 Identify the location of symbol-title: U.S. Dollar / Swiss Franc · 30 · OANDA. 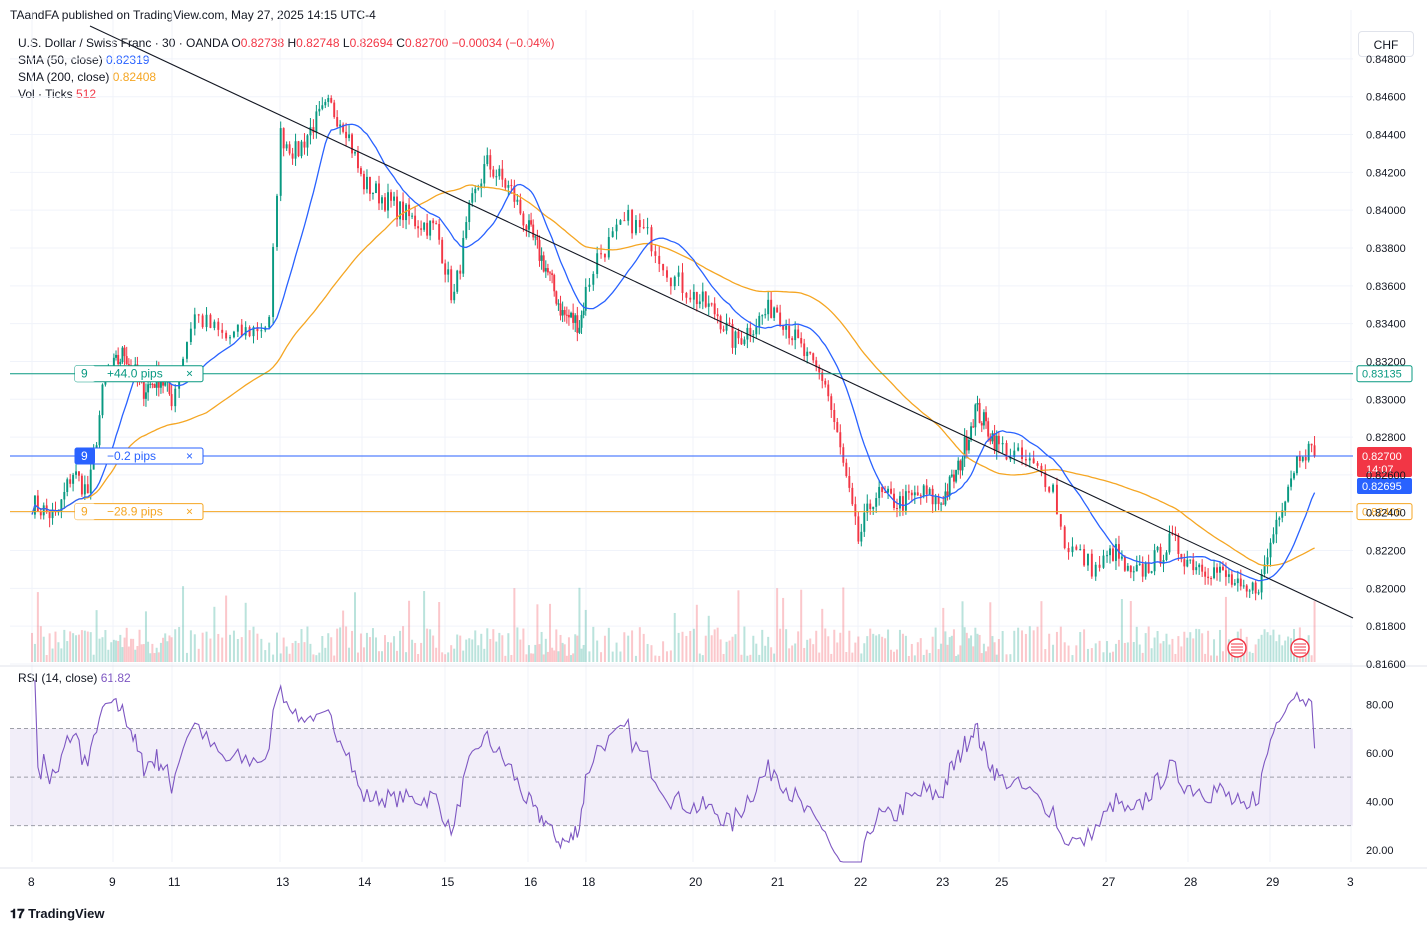
(123, 43).